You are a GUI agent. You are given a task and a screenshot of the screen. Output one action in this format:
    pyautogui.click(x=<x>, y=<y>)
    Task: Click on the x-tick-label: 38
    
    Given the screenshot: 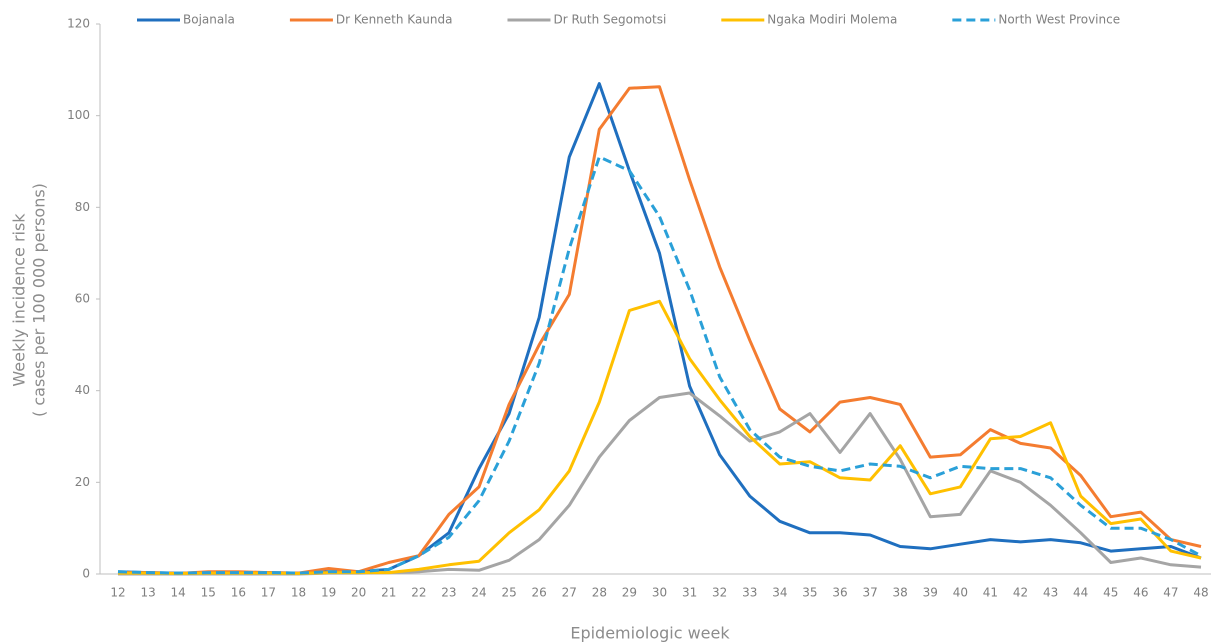 What is the action you would take?
    pyautogui.click(x=900, y=593)
    